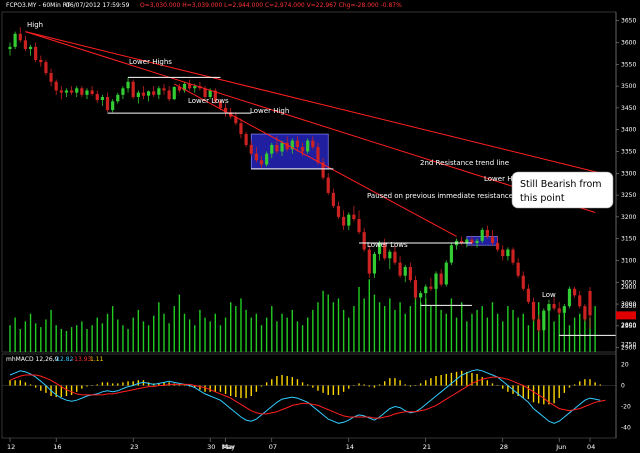 The image size is (640, 453). What do you see at coordinates (626, 315) in the screenshot?
I see `last-price-box` at bounding box center [626, 315].